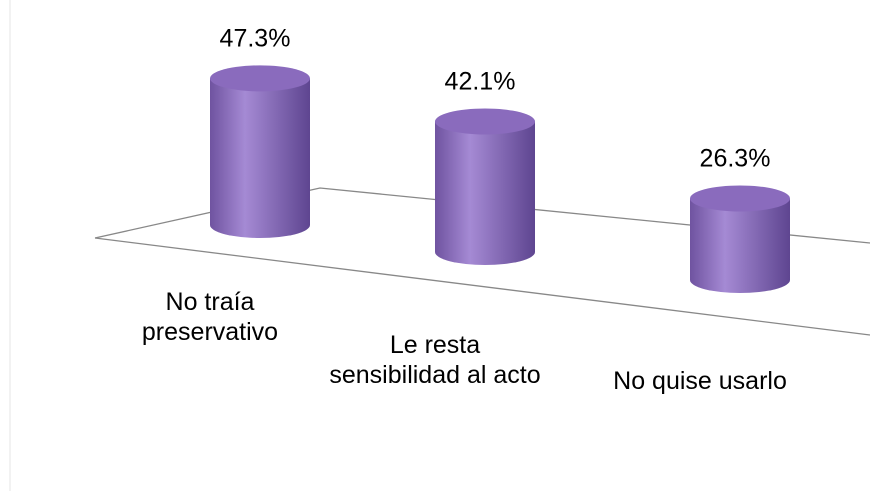 This screenshot has width=870, height=491. What do you see at coordinates (735, 158) in the screenshot?
I see `data-label: 26.3%` at bounding box center [735, 158].